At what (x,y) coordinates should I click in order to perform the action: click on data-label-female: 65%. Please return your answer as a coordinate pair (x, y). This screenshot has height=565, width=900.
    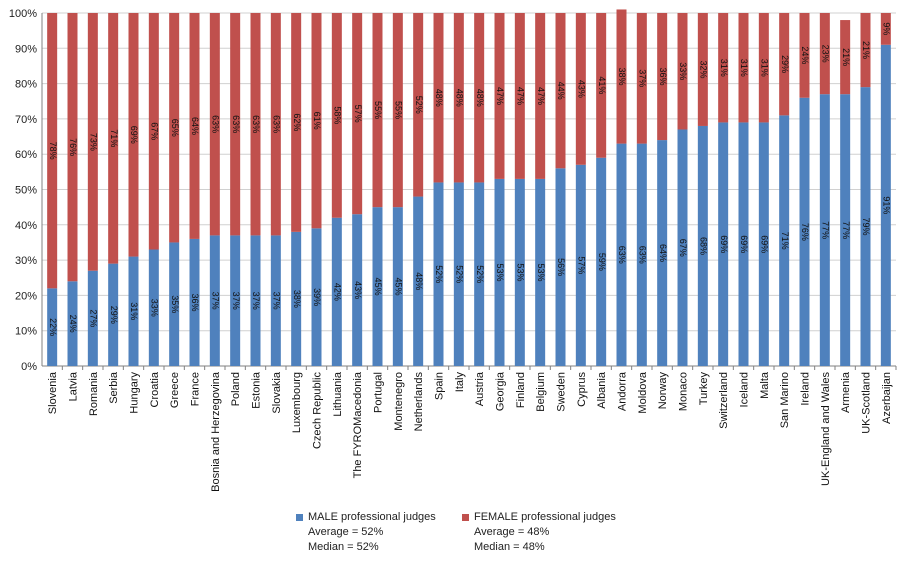
    Looking at the image, I should click on (175, 128).